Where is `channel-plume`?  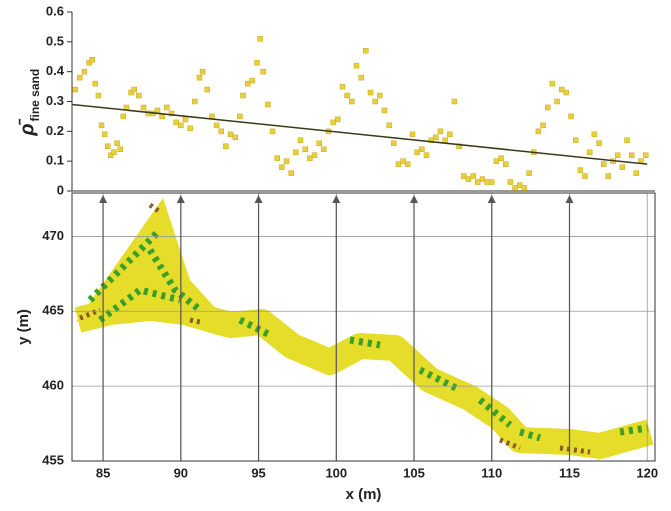
channel-plume is located at coordinates (152, 260).